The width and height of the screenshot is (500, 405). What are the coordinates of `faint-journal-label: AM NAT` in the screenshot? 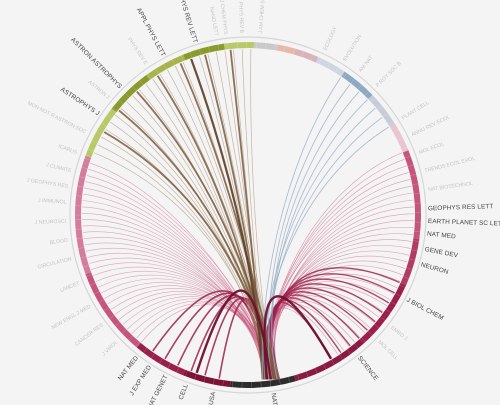 It's located at (366, 63).